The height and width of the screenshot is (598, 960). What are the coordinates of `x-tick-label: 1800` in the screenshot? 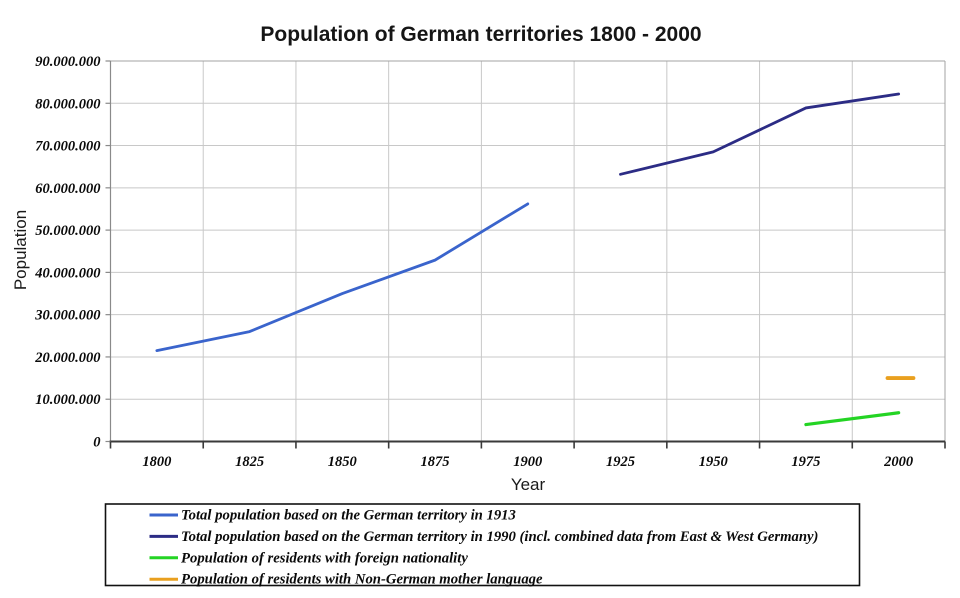 It's located at (156, 462).